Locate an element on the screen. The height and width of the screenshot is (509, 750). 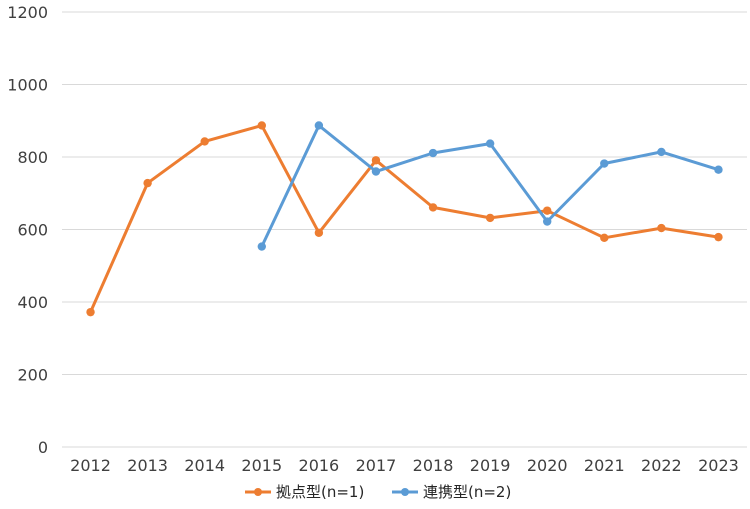
legend-item: 連携型(n=2) is located at coordinates (451, 492).